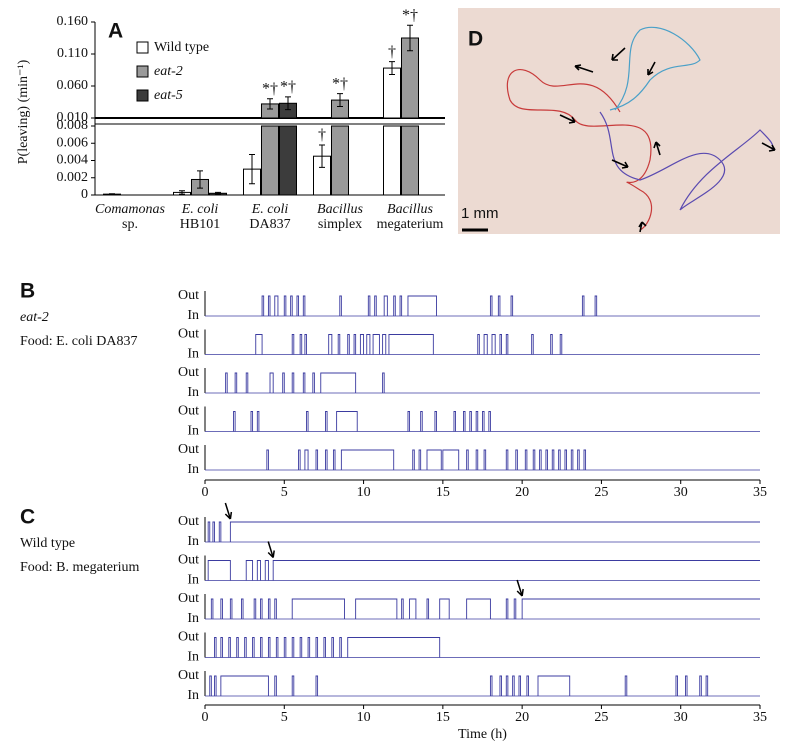 The width and height of the screenshot is (800, 745). I want to click on panel-label: C, so click(27, 517).